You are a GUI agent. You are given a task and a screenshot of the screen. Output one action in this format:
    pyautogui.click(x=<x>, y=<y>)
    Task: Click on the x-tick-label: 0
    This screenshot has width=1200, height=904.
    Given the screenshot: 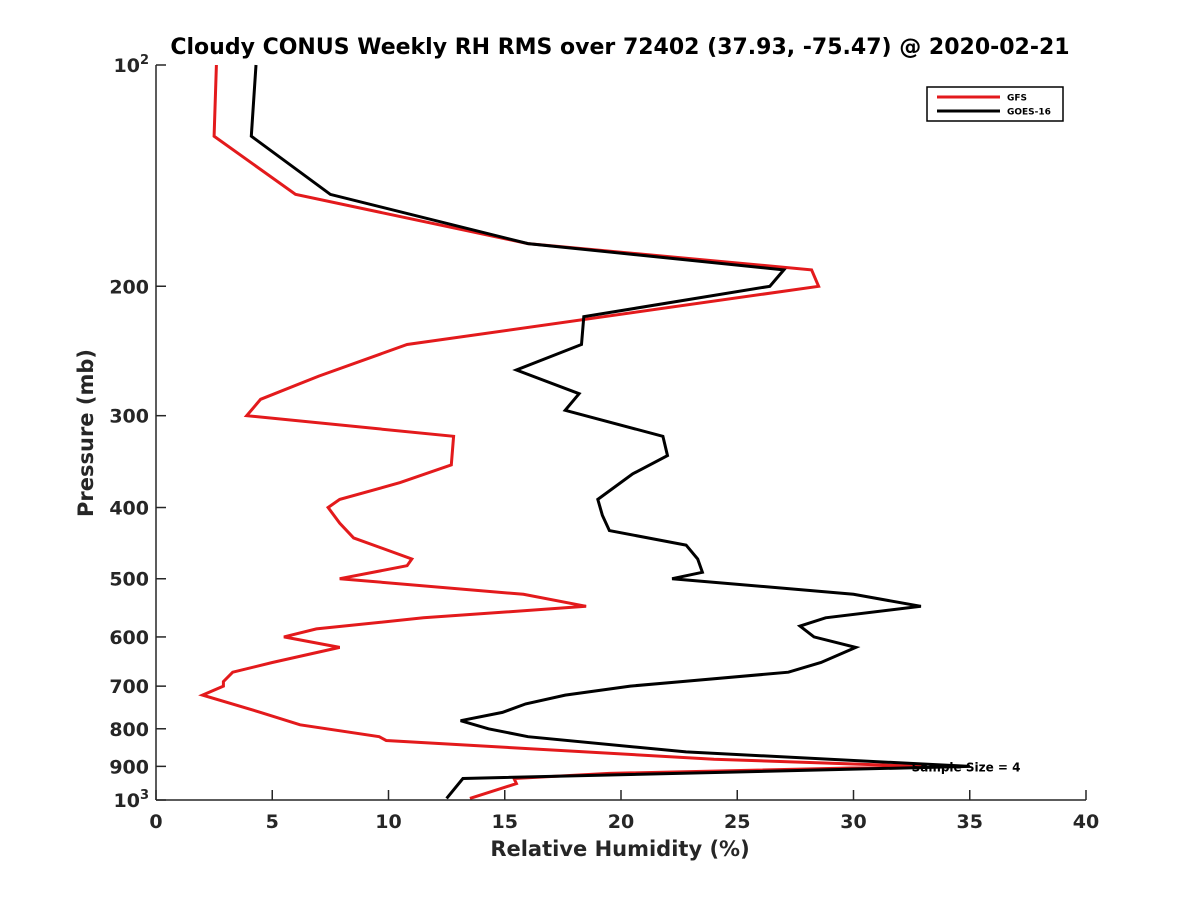 What is the action you would take?
    pyautogui.click(x=155, y=822)
    